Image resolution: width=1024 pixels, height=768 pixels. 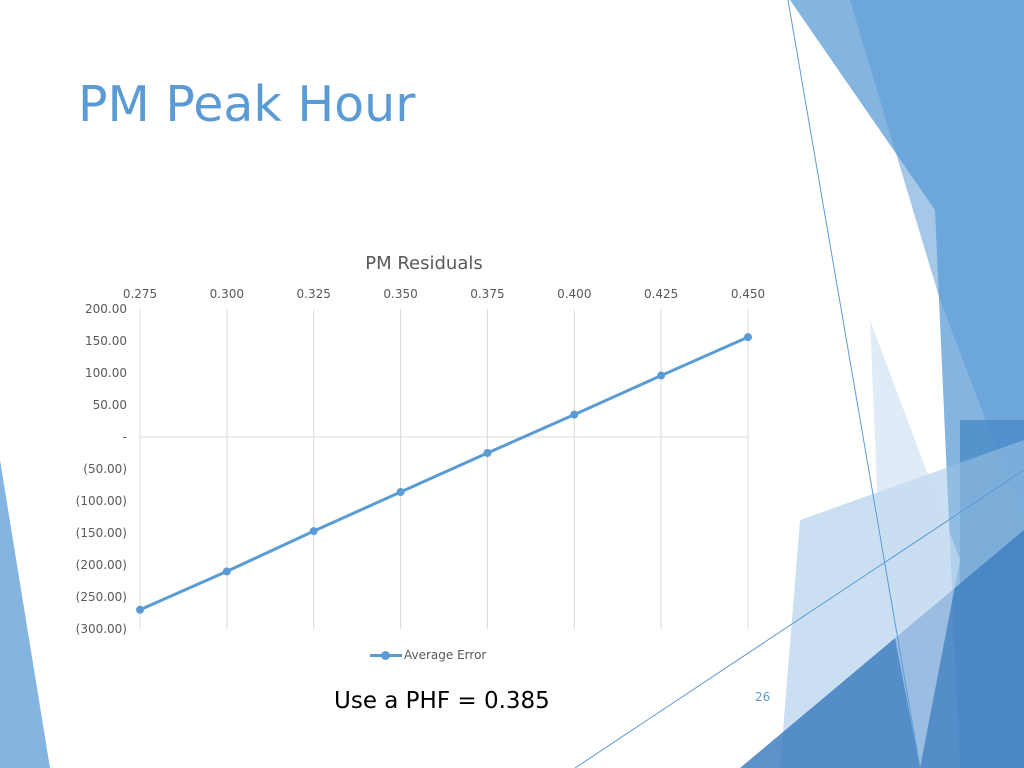 What do you see at coordinates (101, 501) in the screenshot?
I see `y-tick-label: (100.00)` at bounding box center [101, 501].